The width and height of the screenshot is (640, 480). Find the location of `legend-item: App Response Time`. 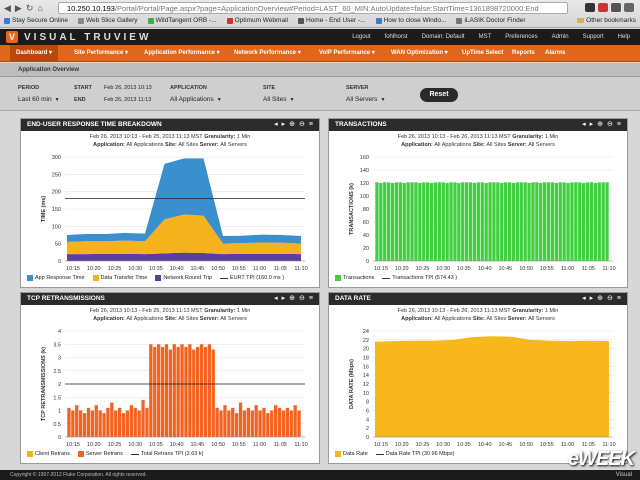

legend-item: App Response Time is located at coordinates (56, 278).